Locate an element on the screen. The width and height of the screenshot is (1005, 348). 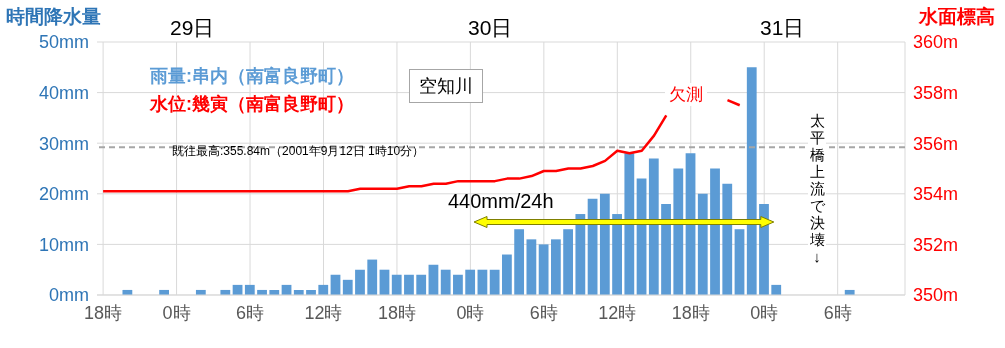
ref-line-label: 既往最高:355.84m（2001年9月12日 1時10分） is located at coordinates (298, 150).